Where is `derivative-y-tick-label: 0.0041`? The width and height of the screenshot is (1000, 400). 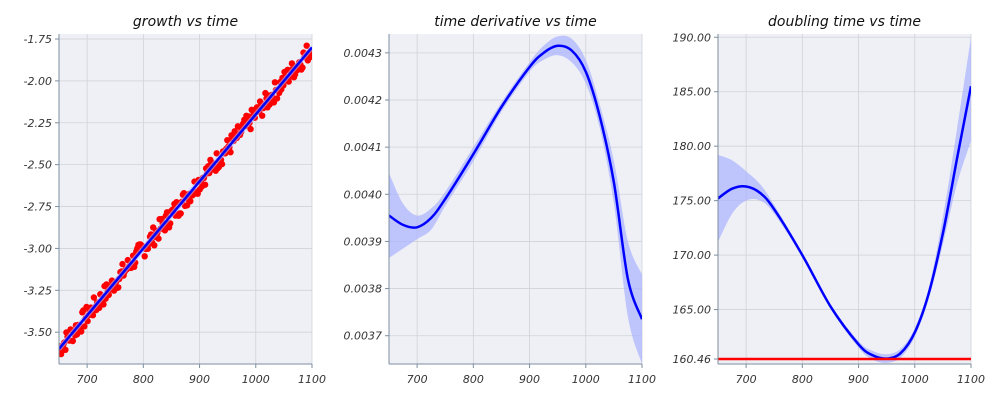
derivative-y-tick-label: 0.0041 is located at coordinates (363, 147).